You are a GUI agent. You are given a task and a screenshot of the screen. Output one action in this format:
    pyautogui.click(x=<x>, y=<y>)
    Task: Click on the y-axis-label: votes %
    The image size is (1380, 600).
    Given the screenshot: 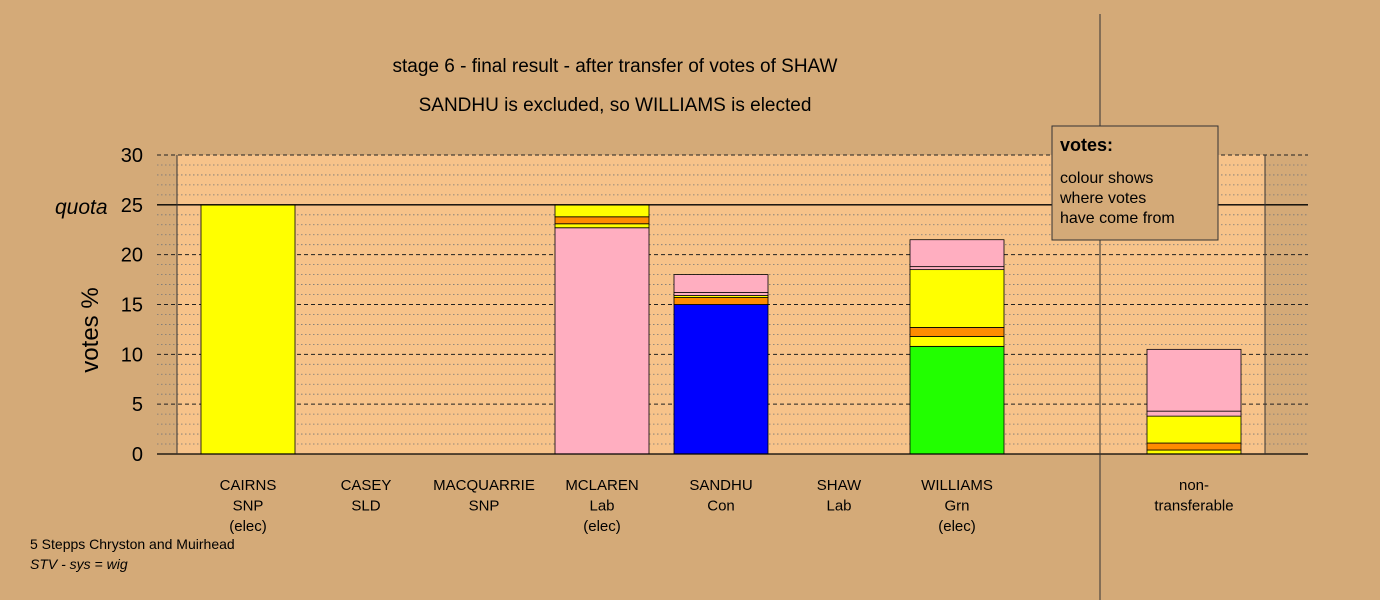 What is the action you would take?
    pyautogui.click(x=90, y=329)
    